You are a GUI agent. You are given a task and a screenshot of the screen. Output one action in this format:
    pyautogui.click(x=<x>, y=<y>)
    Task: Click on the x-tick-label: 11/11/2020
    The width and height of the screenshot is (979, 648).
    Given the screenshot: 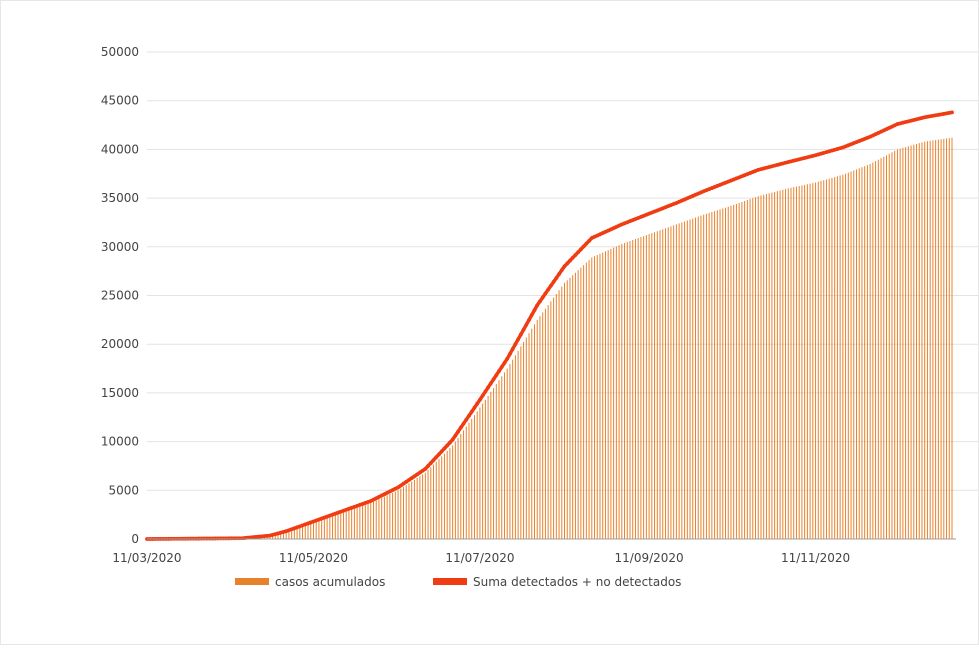 What is the action you would take?
    pyautogui.click(x=815, y=558)
    